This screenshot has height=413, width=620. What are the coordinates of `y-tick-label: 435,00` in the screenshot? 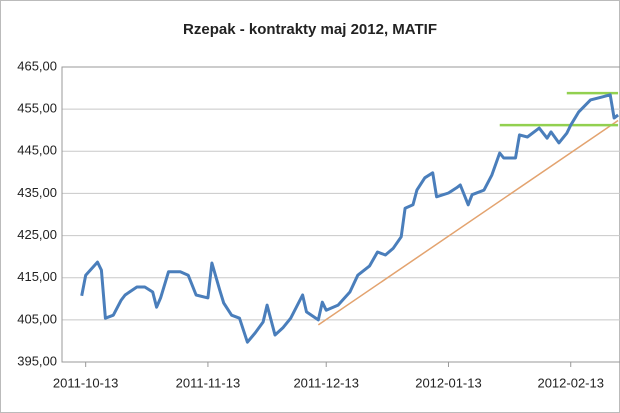 It's located at (37, 192).